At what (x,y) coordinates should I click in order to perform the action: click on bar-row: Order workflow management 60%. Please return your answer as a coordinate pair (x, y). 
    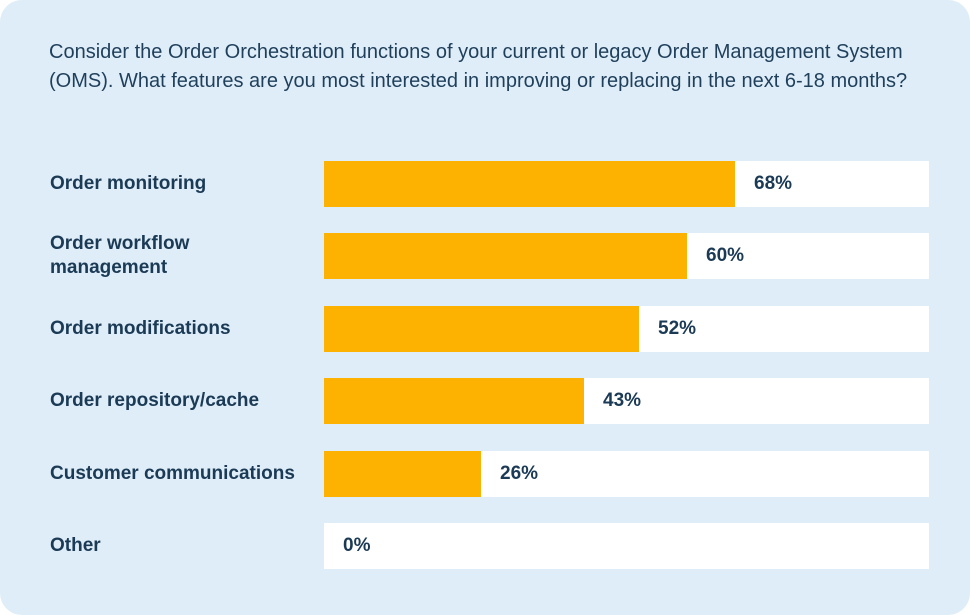
    Looking at the image, I should click on (485, 256).